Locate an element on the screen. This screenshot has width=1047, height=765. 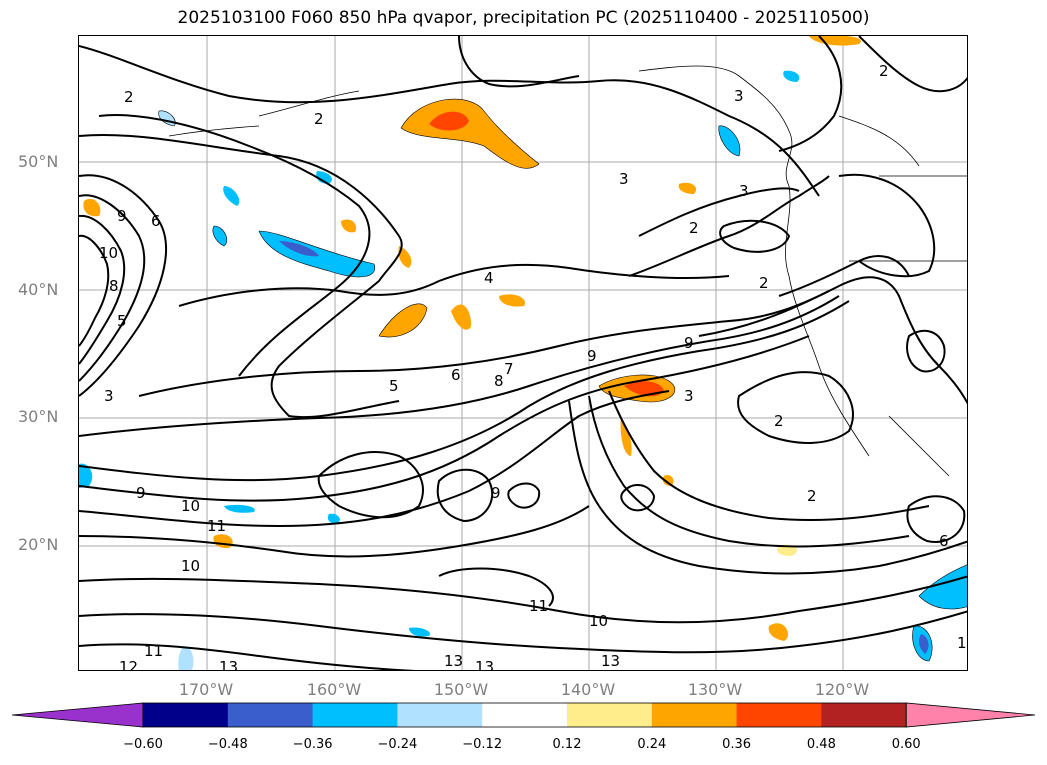
colorbar-tick-label: −0.12 is located at coordinates (482, 744).